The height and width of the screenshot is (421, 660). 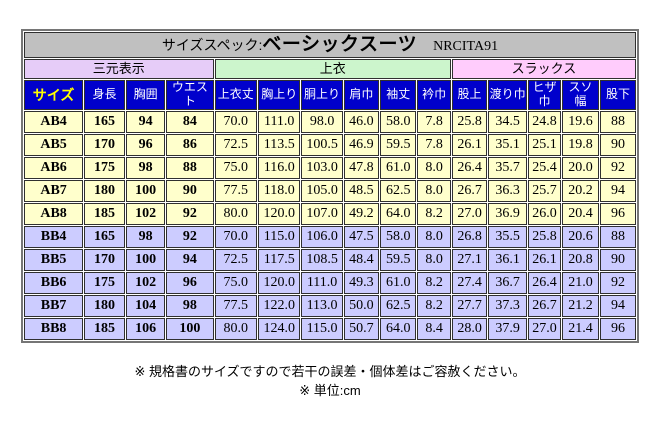 I want to click on measurement-cell: 100.5, so click(x=322, y=145).